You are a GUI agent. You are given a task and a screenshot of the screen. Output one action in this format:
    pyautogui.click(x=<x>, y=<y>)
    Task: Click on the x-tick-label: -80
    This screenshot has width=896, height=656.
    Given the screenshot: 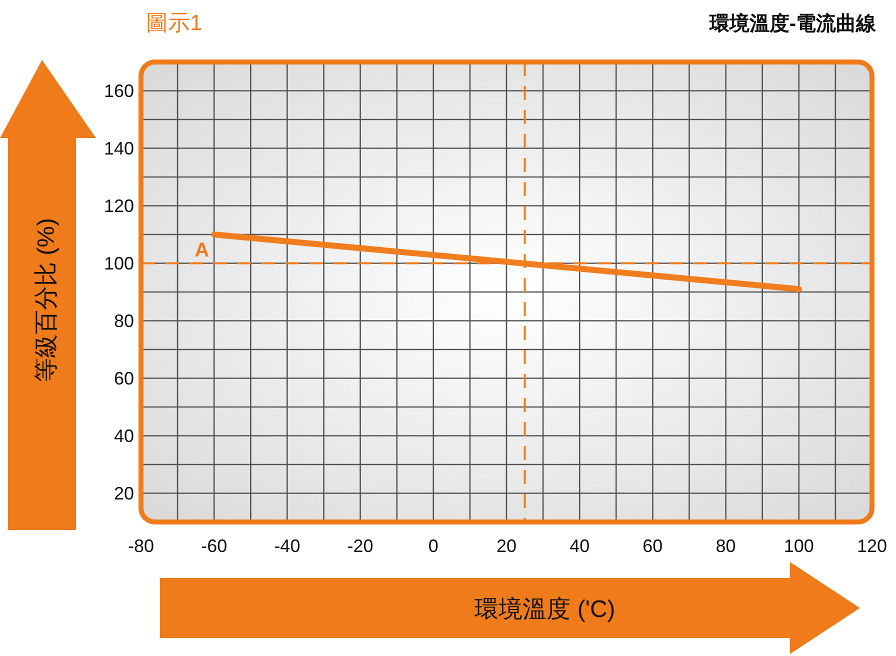 What is the action you would take?
    pyautogui.click(x=141, y=546)
    